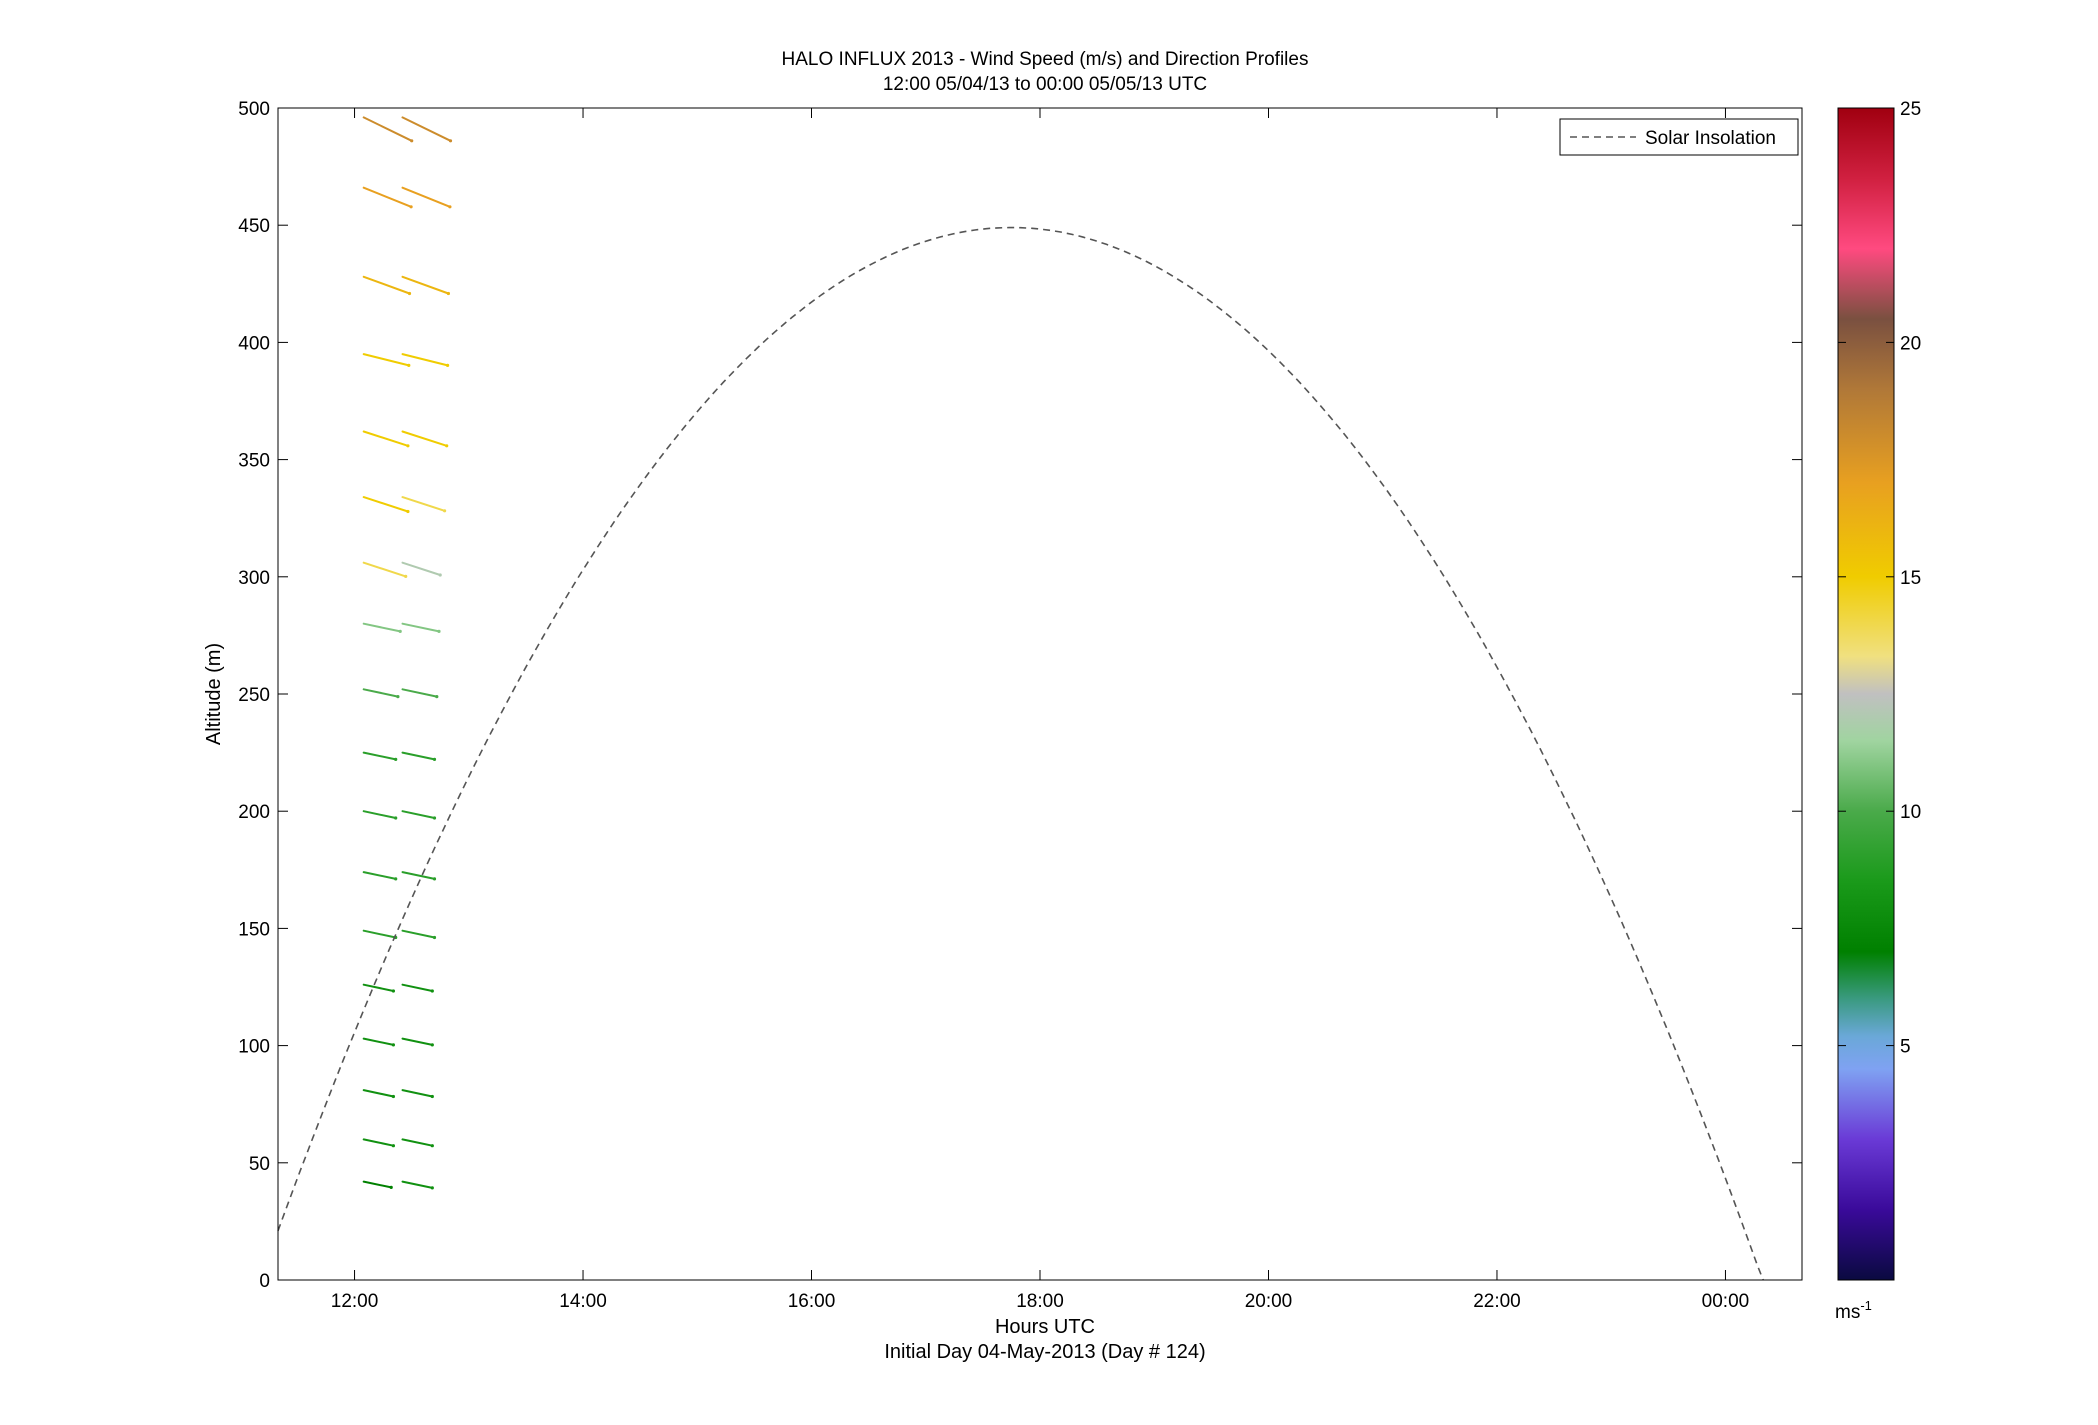 This screenshot has height=1425, width=2098. I want to click on x-tick-label: 00:00, so click(1726, 1301).